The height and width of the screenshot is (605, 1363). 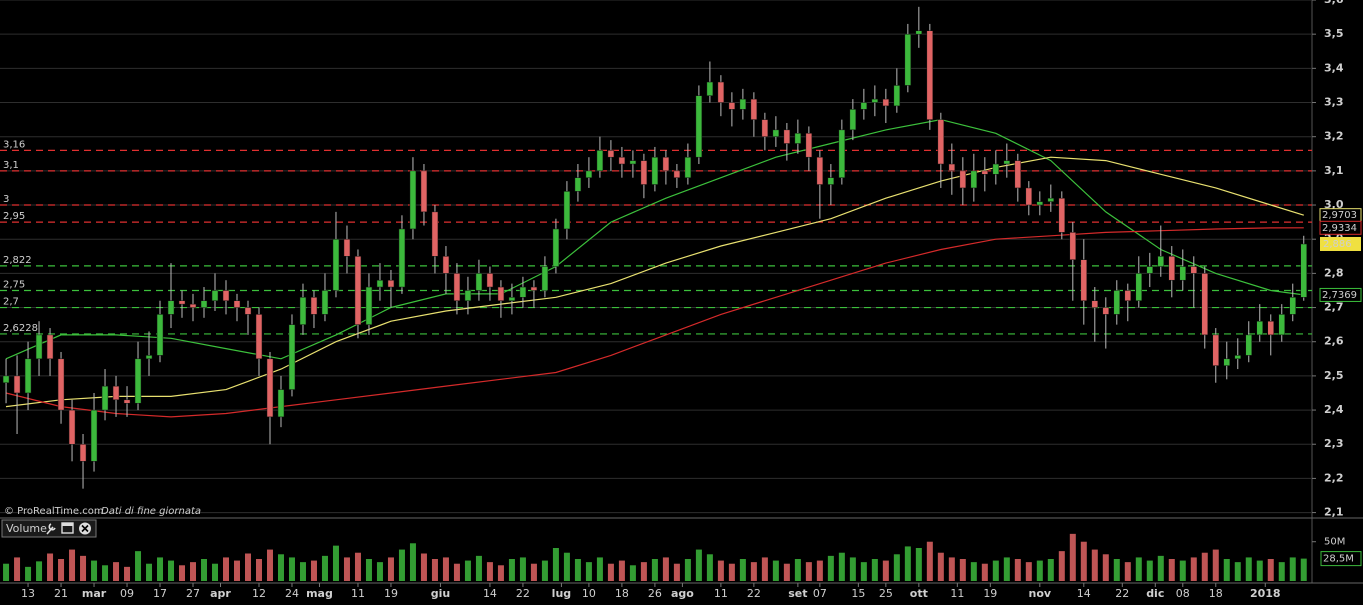 I want to click on x-tick-label: giu, so click(x=440, y=593).